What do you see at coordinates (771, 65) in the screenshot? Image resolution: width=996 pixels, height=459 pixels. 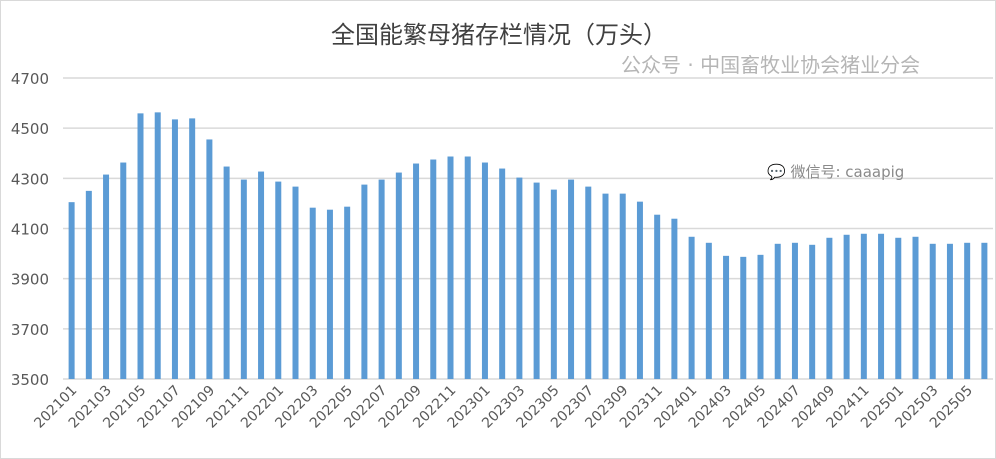 I see `account-watermark: 公众号 · 中国畜牧业协会猪业分会` at bounding box center [771, 65].